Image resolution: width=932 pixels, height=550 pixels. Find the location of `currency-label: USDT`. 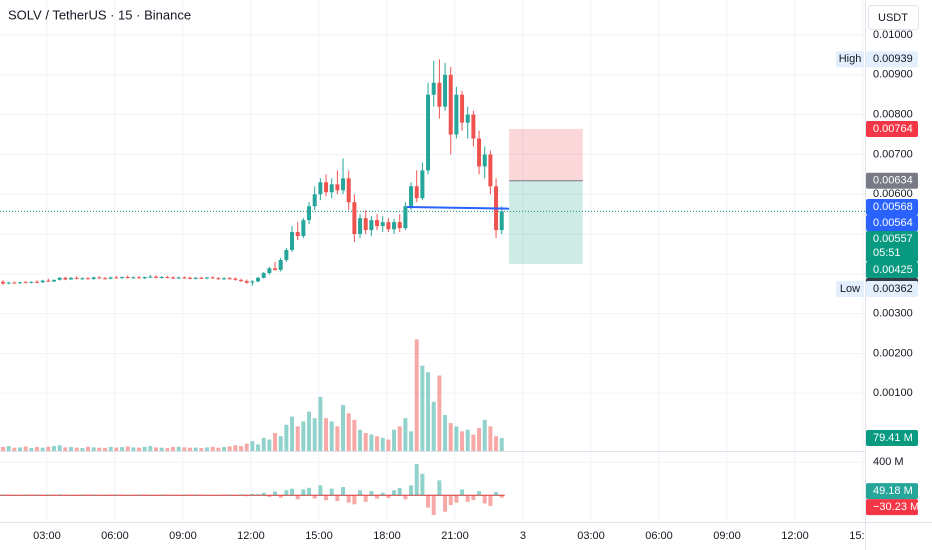

currency-label: USDT is located at coordinates (893, 18).